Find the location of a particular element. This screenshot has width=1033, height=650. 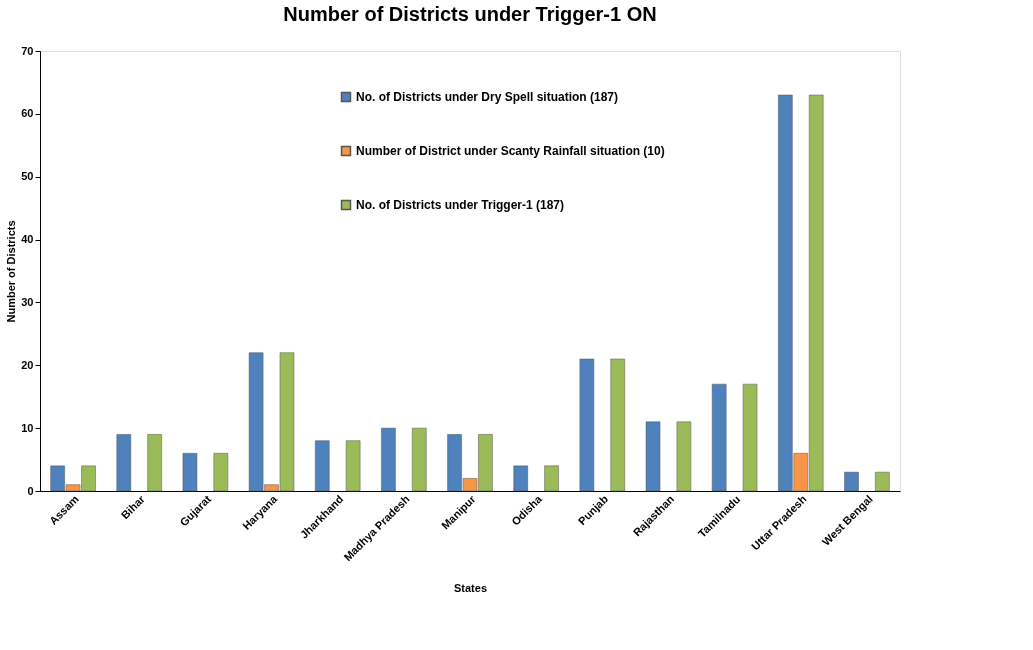

legend-label: Number of District under Scanty Rainfall situation (10) is located at coordinates (510, 151).